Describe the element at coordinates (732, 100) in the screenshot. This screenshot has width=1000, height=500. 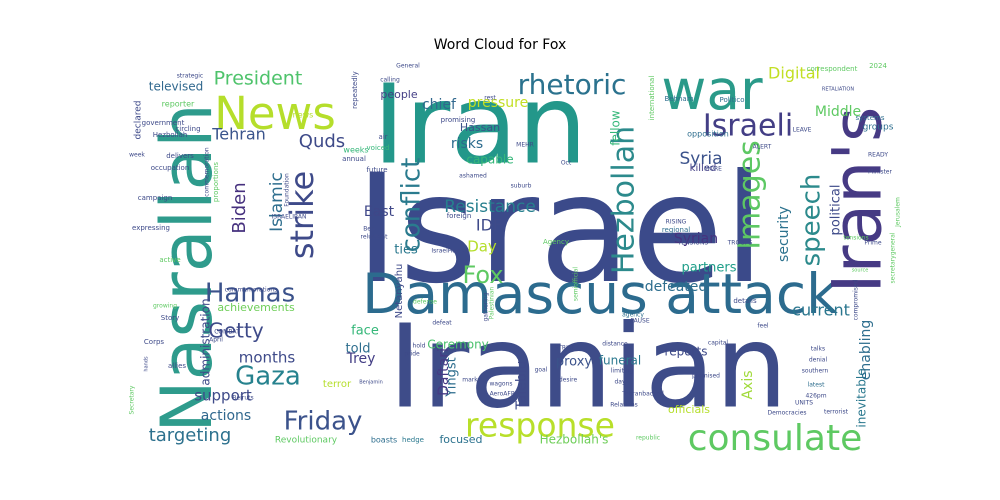
I see `cloud-word: Politico` at that location.